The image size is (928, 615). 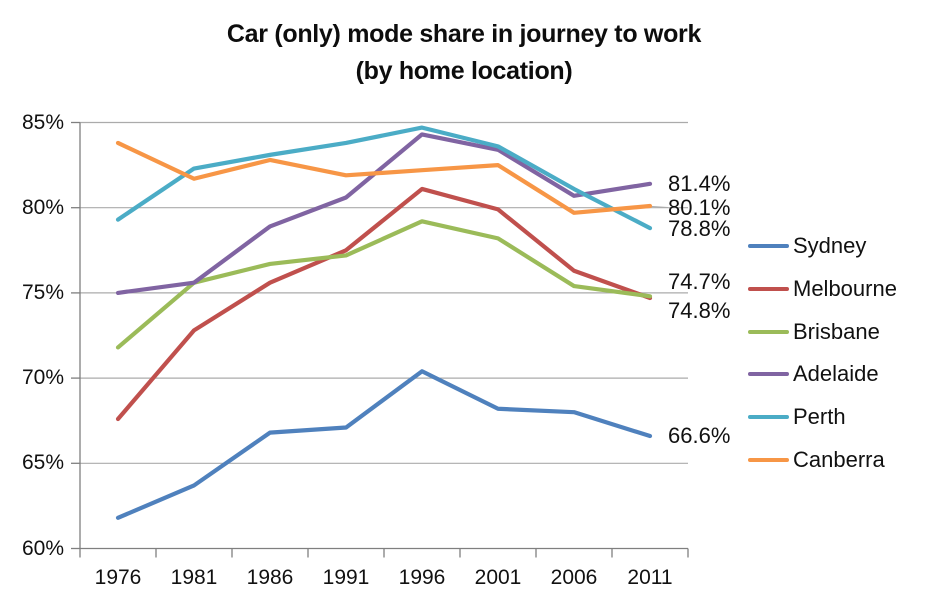 I want to click on legend-label-perth: Perth, so click(x=819, y=417).